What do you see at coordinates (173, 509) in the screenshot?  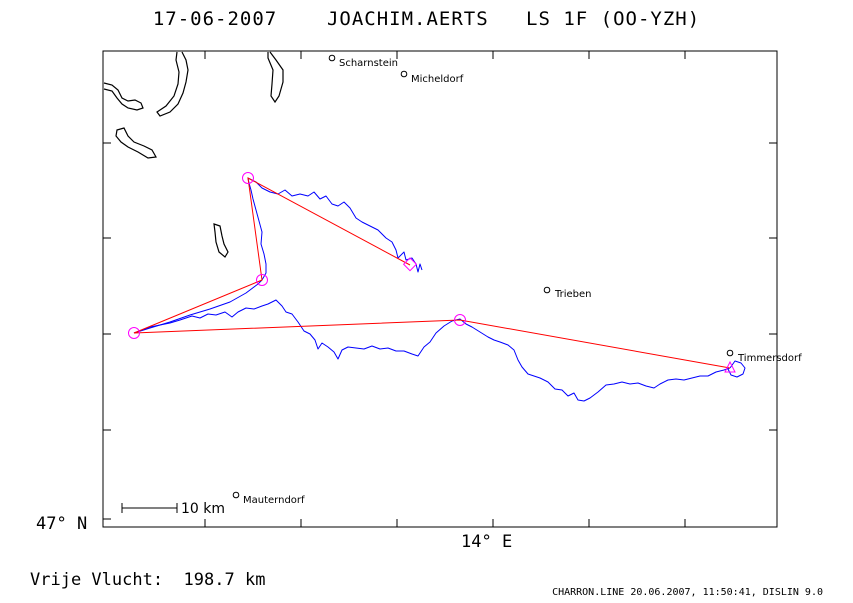 I see `scale-bar: 10 km` at bounding box center [173, 509].